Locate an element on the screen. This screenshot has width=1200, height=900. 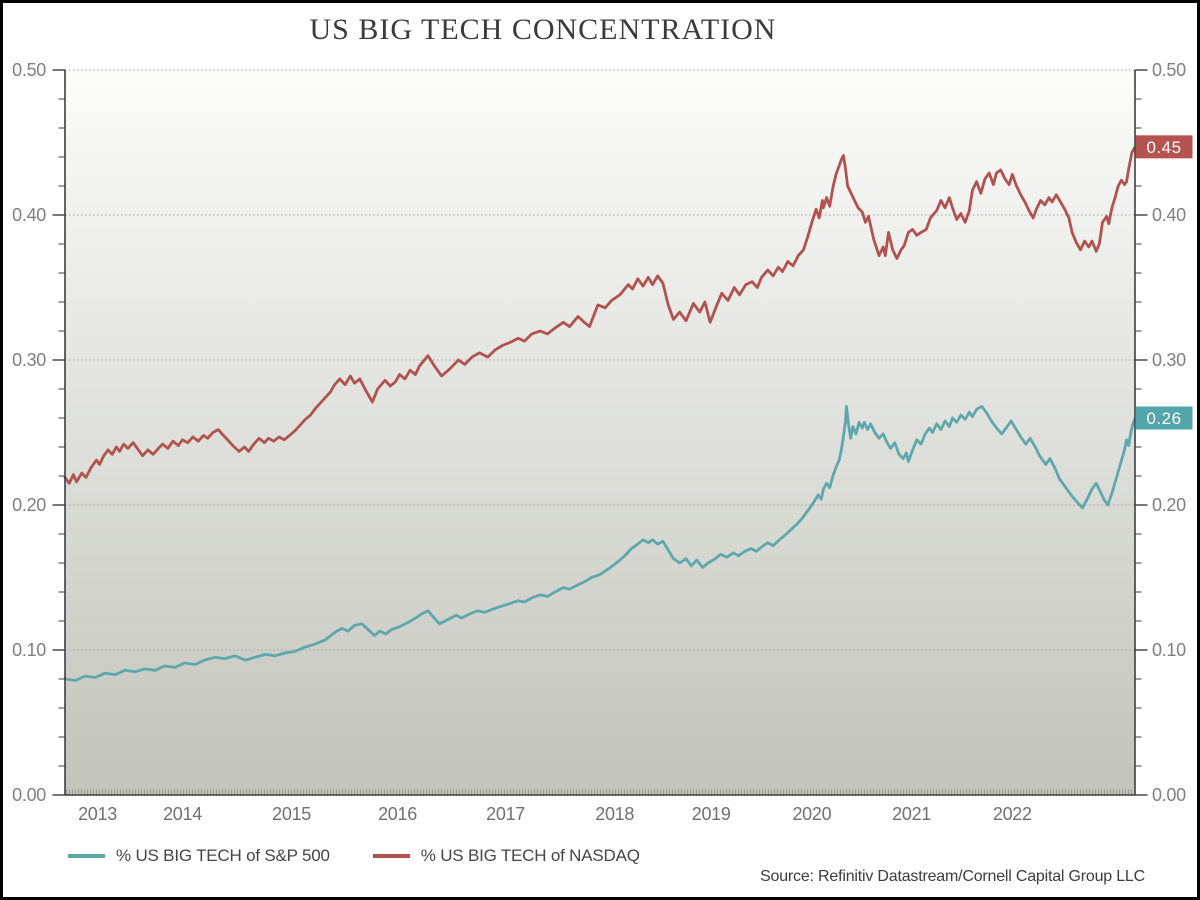
legend-item-nasdaq: % US BIG TECH of NASDAQ is located at coordinates (506, 856).